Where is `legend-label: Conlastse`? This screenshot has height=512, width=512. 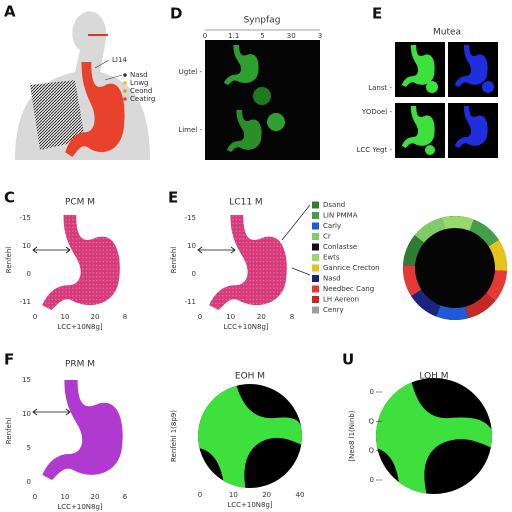
legend-label: Conlastse is located at coordinates (340, 247).